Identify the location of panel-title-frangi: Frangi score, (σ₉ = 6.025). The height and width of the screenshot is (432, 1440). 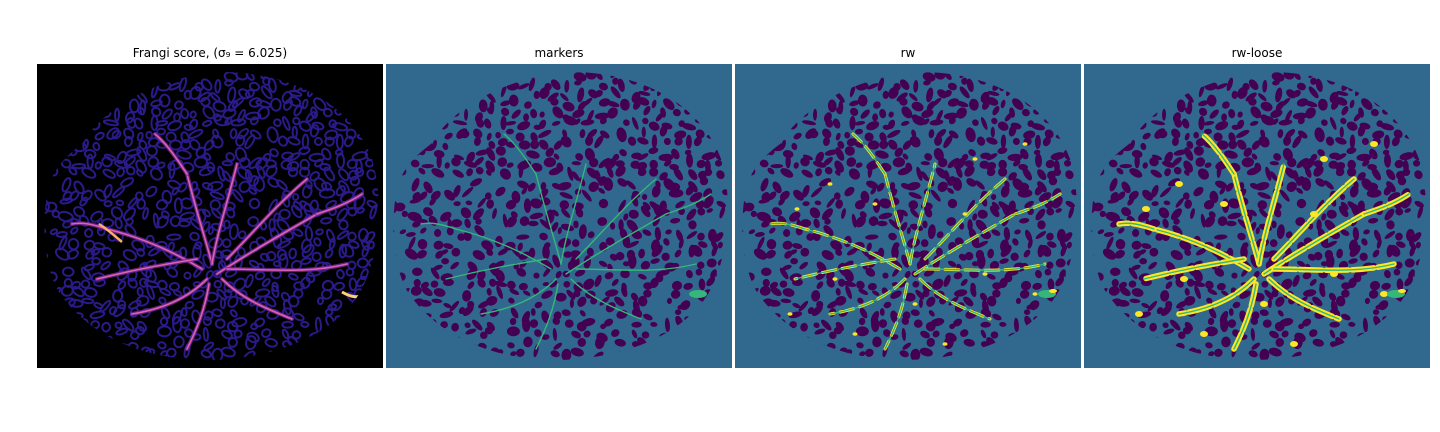
(210, 53).